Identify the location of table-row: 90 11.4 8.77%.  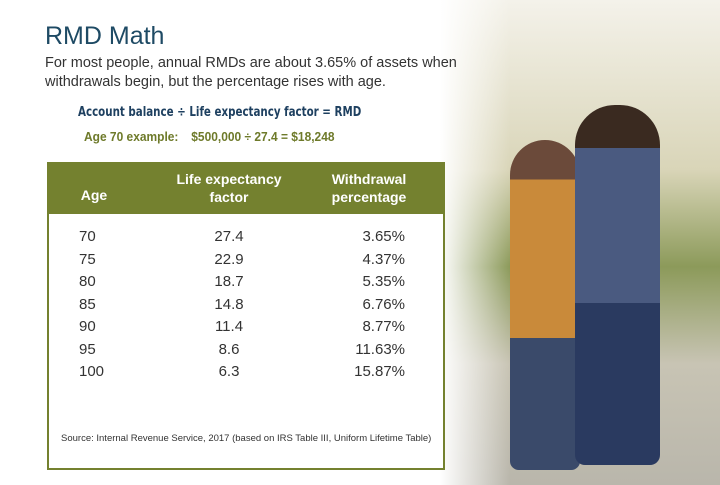
(246, 329).